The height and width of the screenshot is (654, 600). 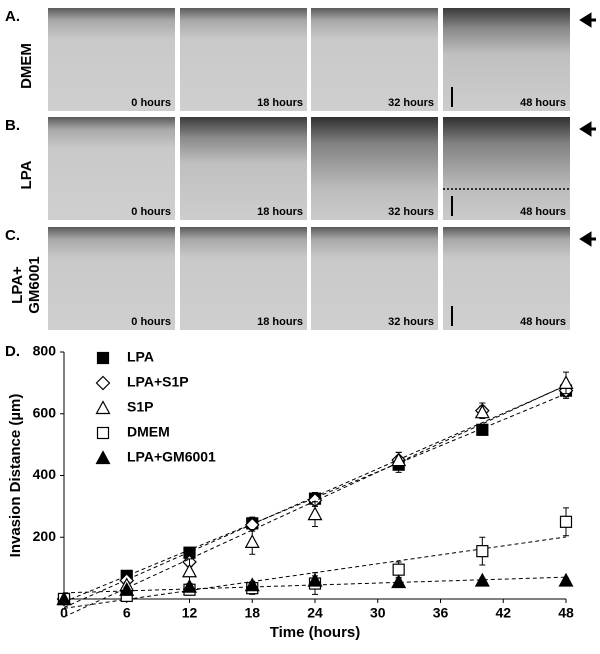 What do you see at coordinates (12, 16) in the screenshot?
I see `panel-label: A.` at bounding box center [12, 16].